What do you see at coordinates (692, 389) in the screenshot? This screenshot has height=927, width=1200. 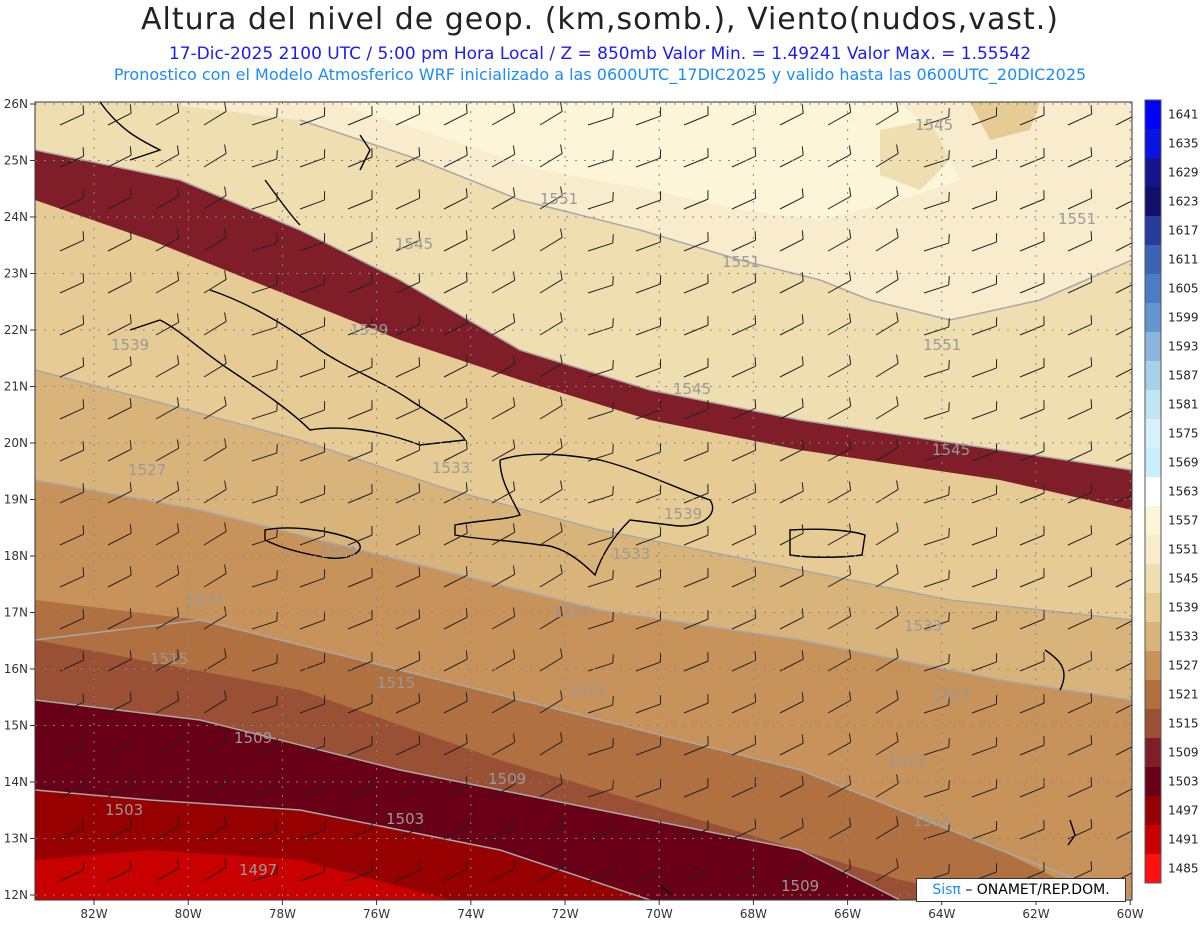 I see `contour-label: 1545` at bounding box center [692, 389].